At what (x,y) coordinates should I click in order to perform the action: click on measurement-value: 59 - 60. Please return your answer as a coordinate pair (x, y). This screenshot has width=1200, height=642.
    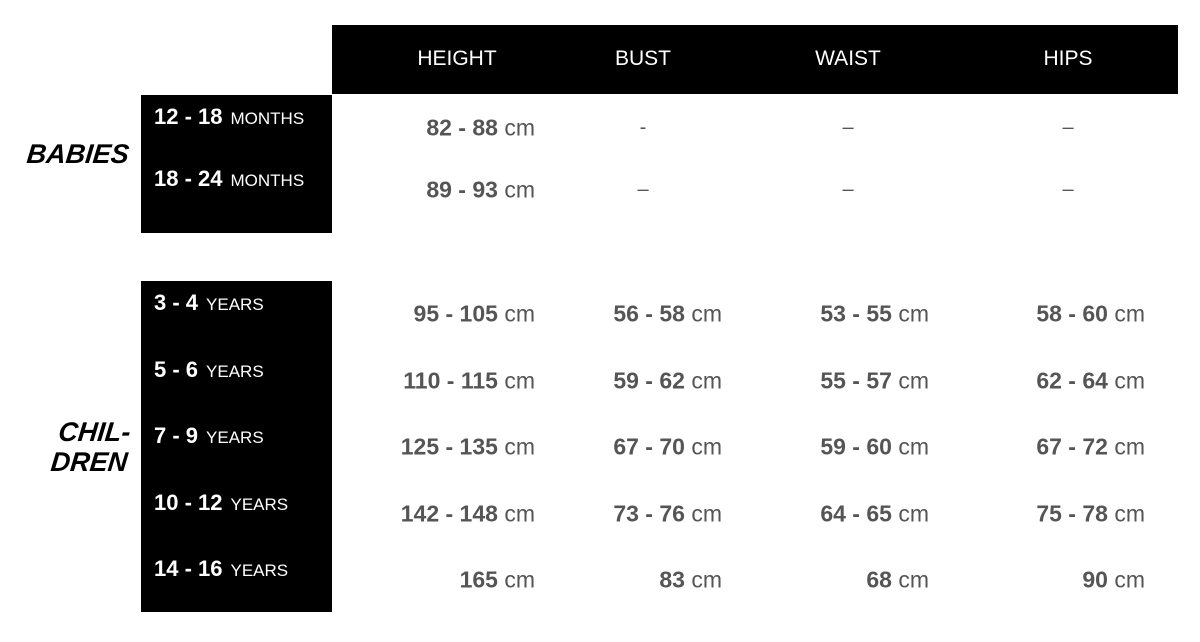
    Looking at the image, I should click on (856, 446).